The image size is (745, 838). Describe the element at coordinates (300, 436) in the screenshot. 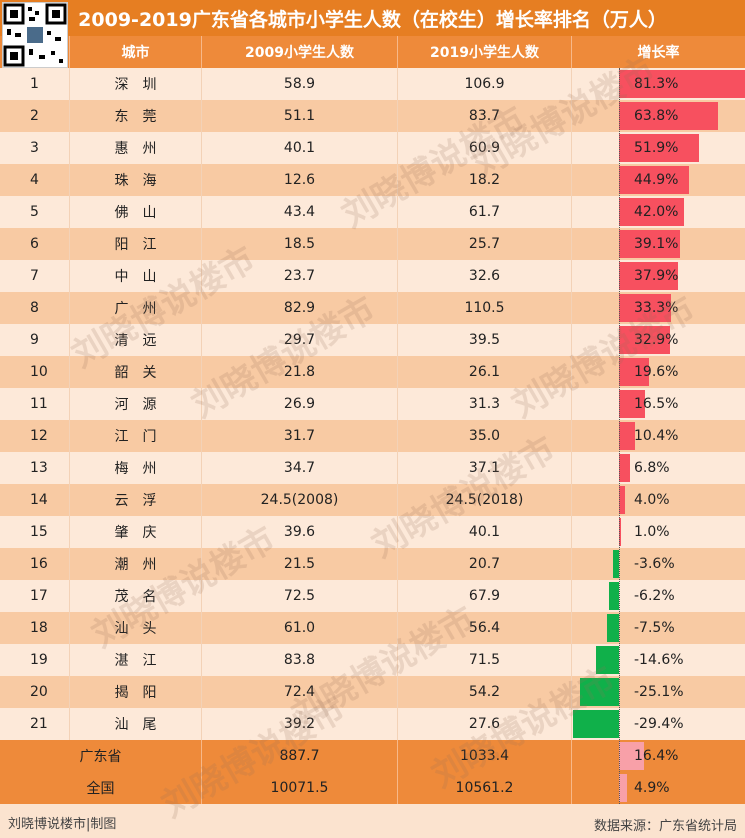

I see `value-2009-cell: 31.7` at that location.